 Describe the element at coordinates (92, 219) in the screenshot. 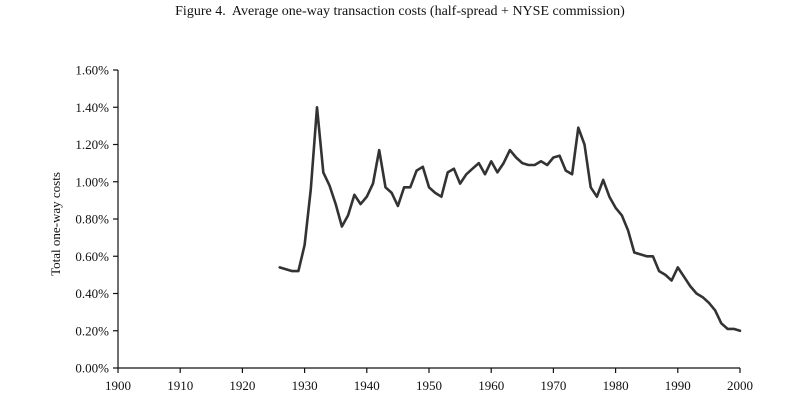

I see `y-tick-label: 0.80%` at that location.